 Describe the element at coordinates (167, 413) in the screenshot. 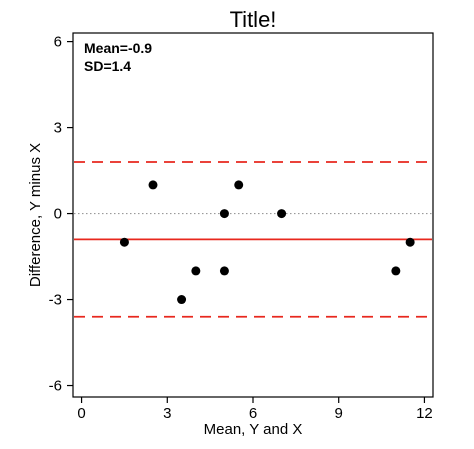

I see `x-tick-label: 3` at that location.